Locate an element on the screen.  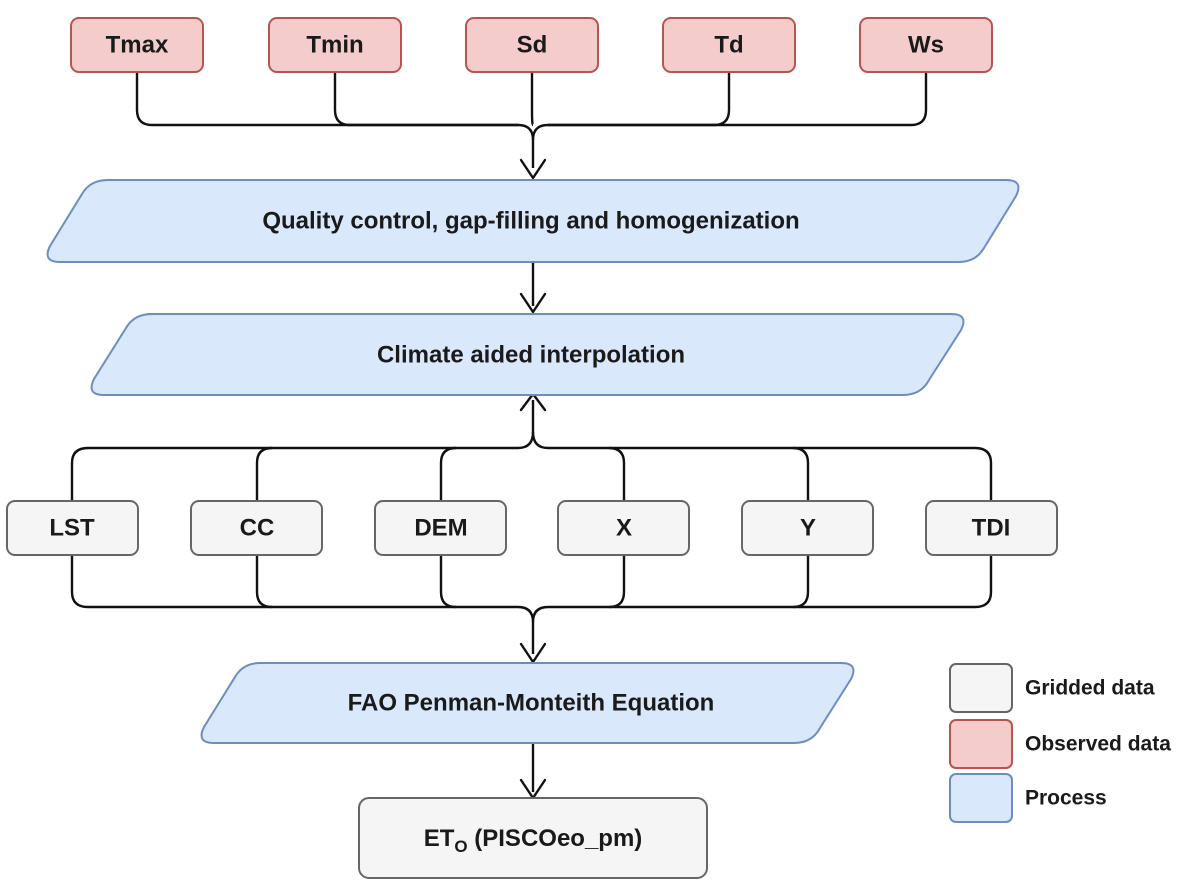
gridded-node: DEM is located at coordinates (440, 528).